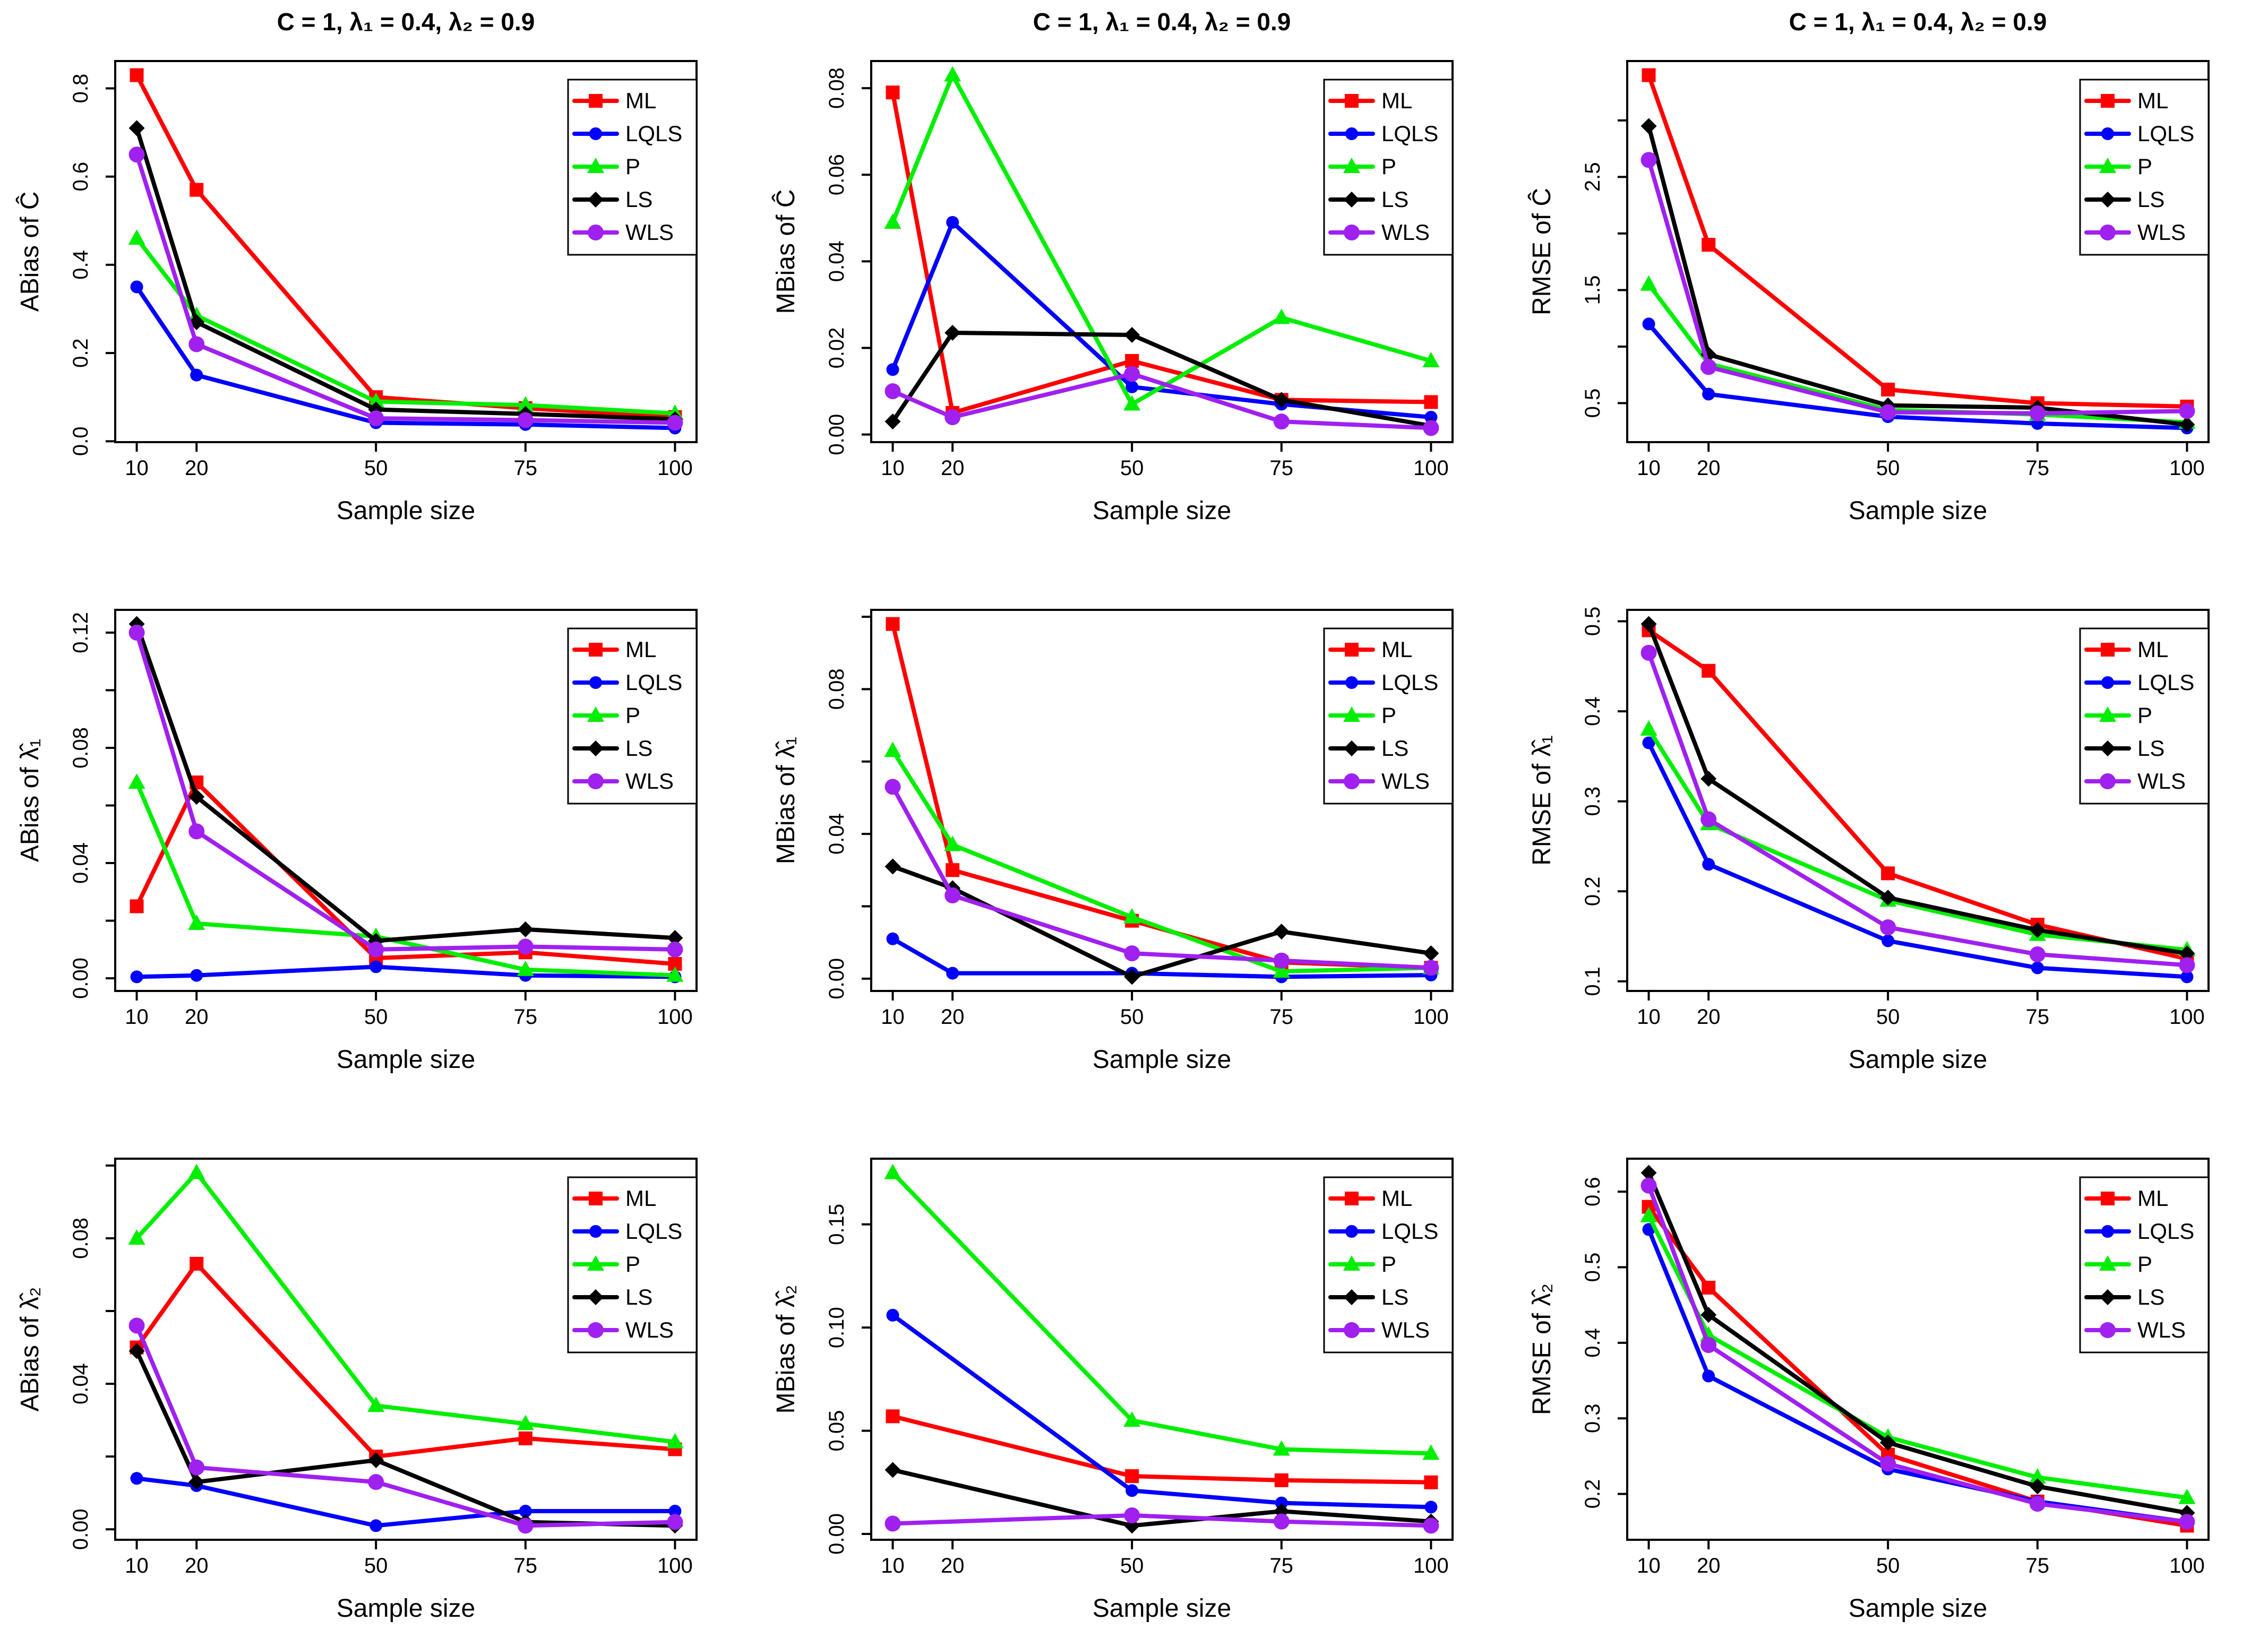 This screenshot has width=2268, height=1647. I want to click on y-tick-label: 0.10, so click(836, 1327).